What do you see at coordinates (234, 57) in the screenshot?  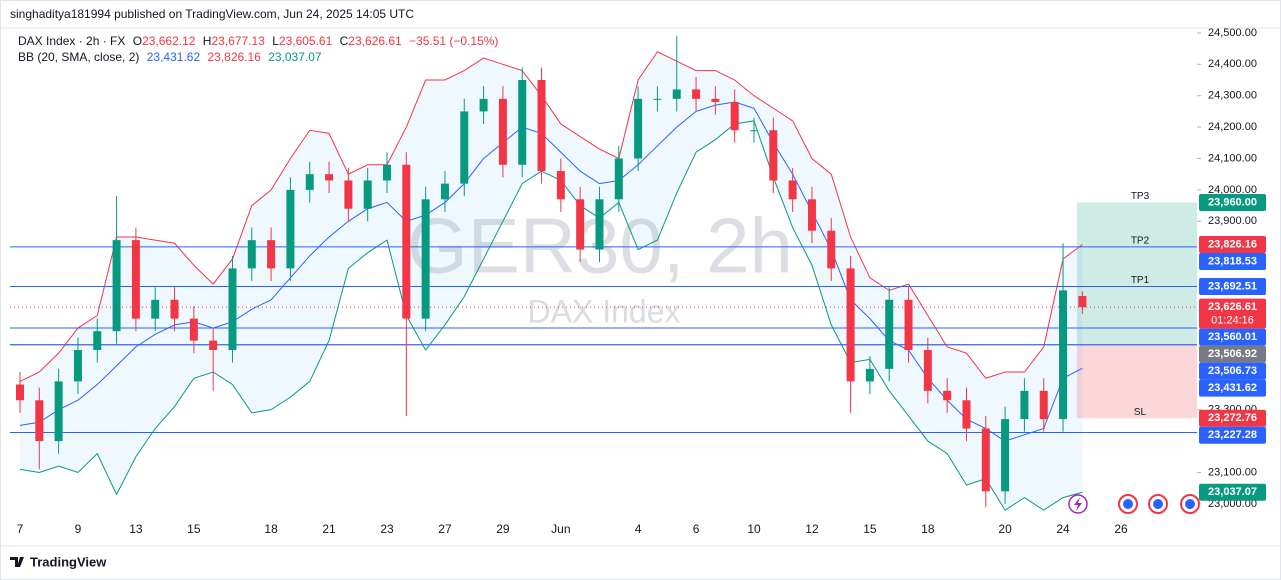 I see `indicator-value: 23,826.16` at bounding box center [234, 57].